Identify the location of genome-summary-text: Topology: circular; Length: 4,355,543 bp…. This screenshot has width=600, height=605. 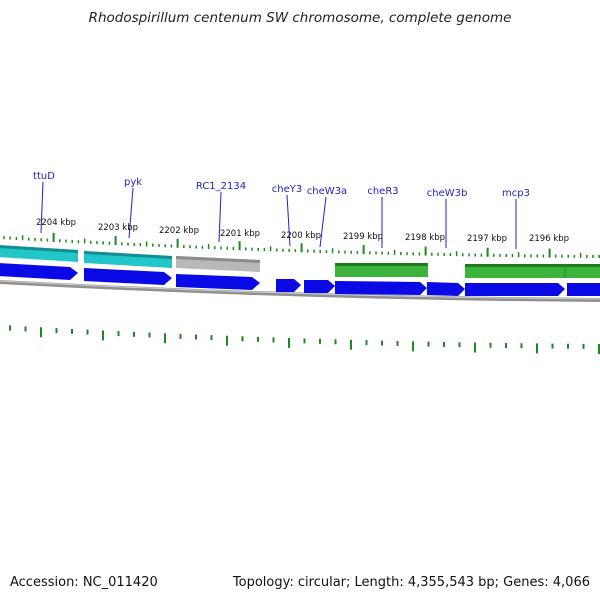
(411, 582).